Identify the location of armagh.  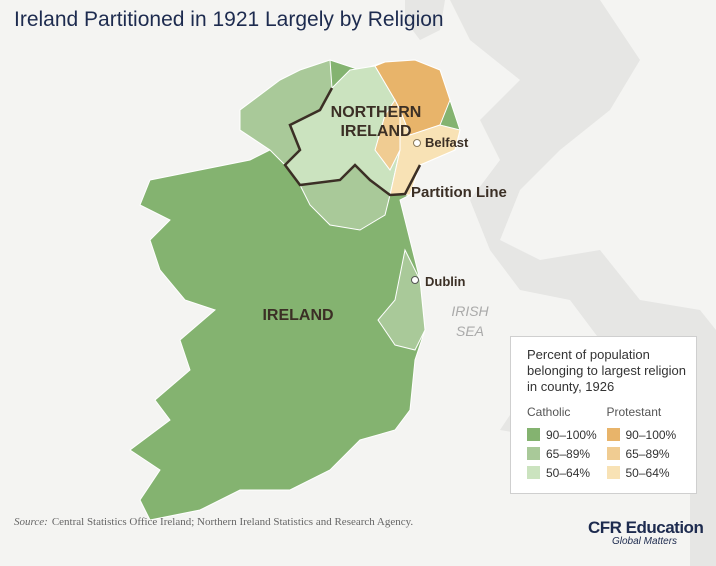
(387, 135).